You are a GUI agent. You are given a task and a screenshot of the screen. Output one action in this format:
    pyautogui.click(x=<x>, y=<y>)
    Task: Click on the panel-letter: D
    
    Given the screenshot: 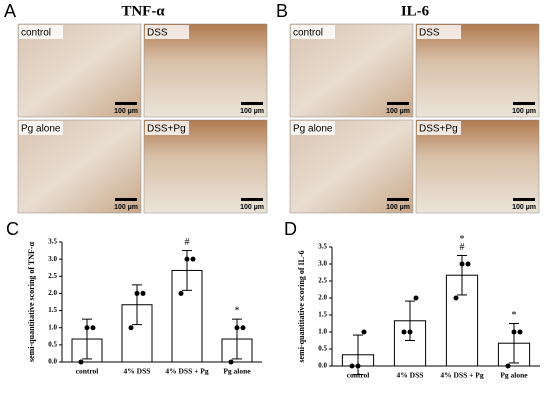 What is the action you would take?
    pyautogui.click(x=290, y=229)
    